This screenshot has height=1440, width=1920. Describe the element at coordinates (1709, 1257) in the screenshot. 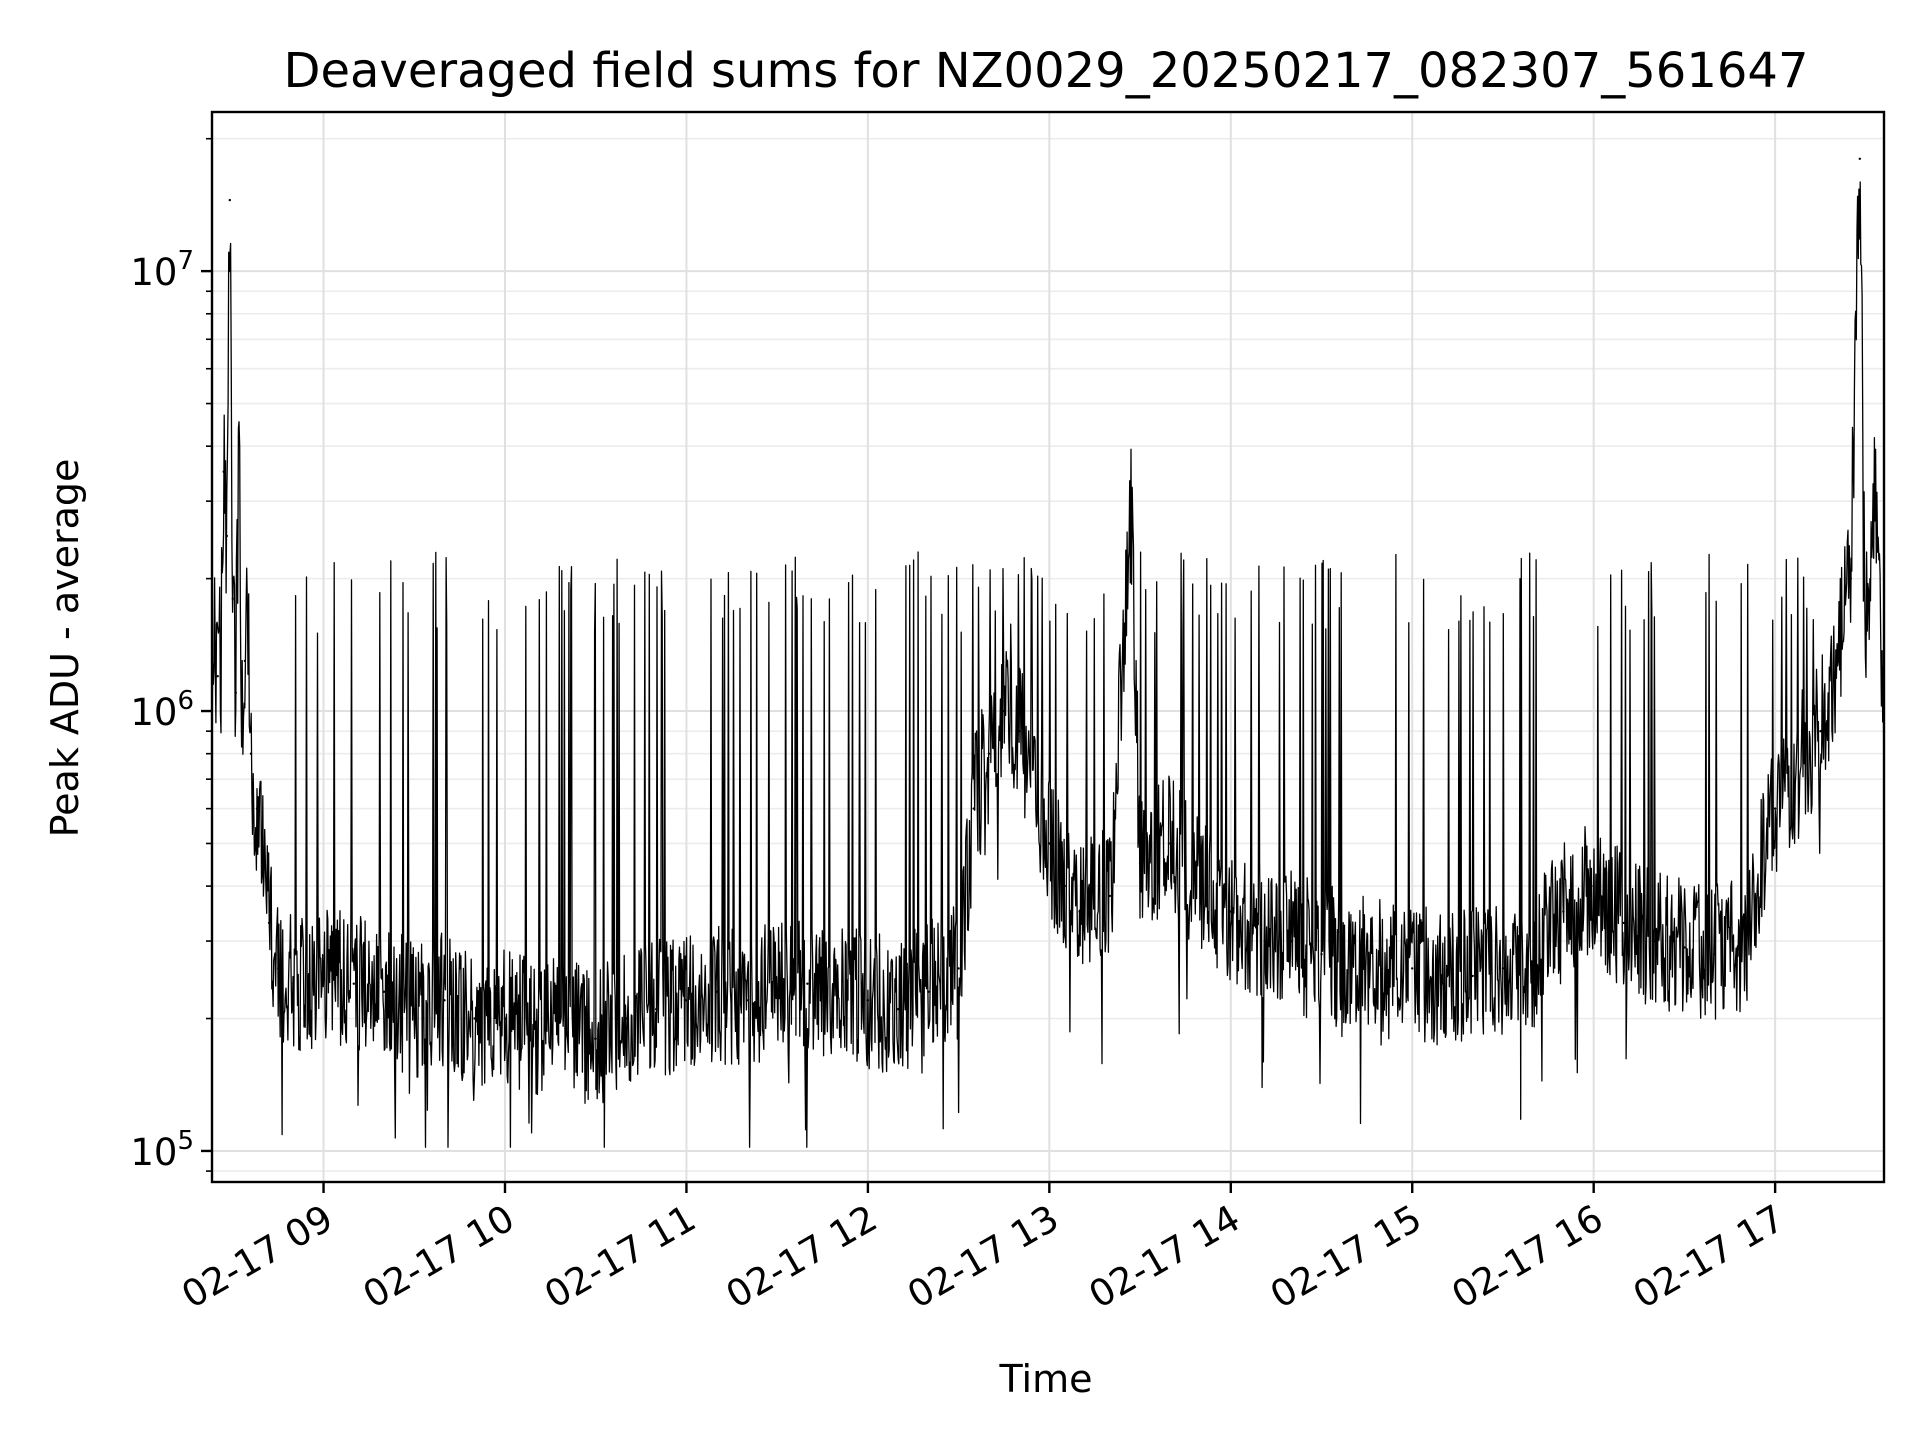

I see `x-tick-label: 02-17 17` at that location.